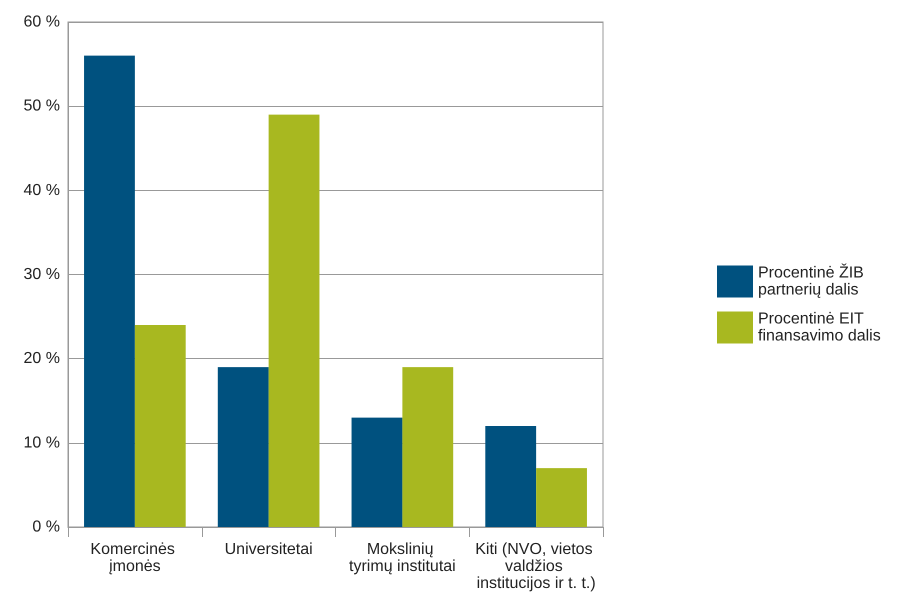  What do you see at coordinates (46, 527) in the screenshot?
I see `y-tick-label: 0 %` at bounding box center [46, 527].